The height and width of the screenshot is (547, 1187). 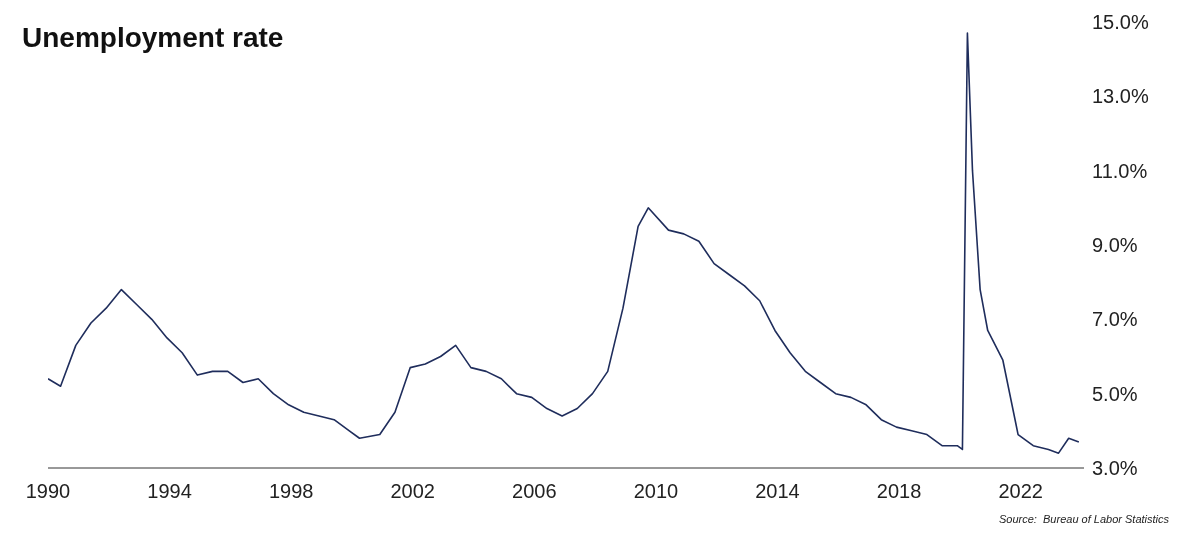 What do you see at coordinates (291, 491) in the screenshot?
I see `x-tick-label: 1998` at bounding box center [291, 491].